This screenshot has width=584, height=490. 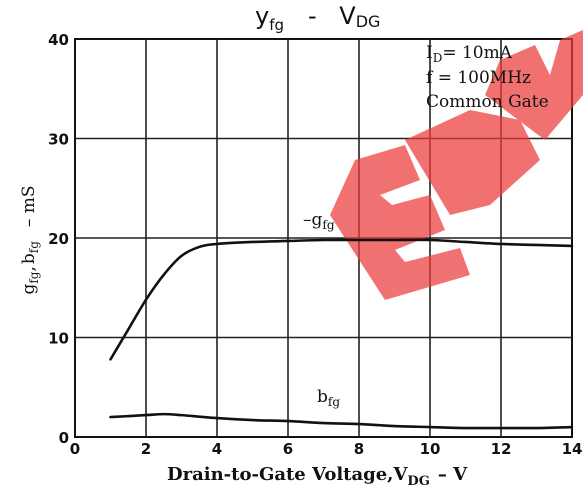 I want to click on y-label-comma: ,, so click(x=29, y=268).